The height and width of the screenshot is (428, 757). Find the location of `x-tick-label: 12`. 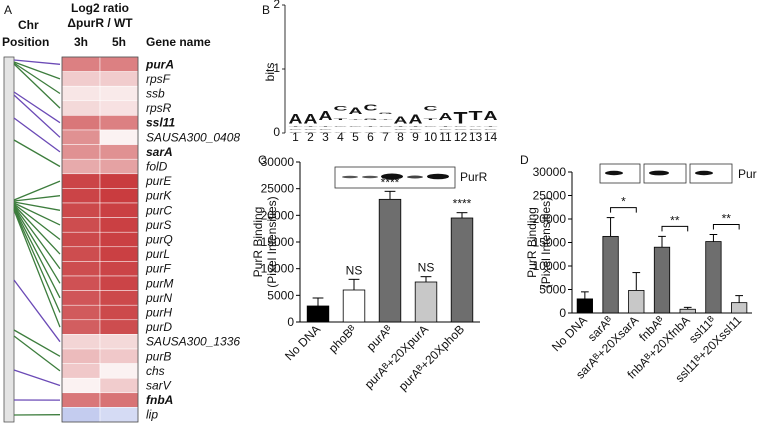

x-tick-label: 12 is located at coordinates (461, 137).